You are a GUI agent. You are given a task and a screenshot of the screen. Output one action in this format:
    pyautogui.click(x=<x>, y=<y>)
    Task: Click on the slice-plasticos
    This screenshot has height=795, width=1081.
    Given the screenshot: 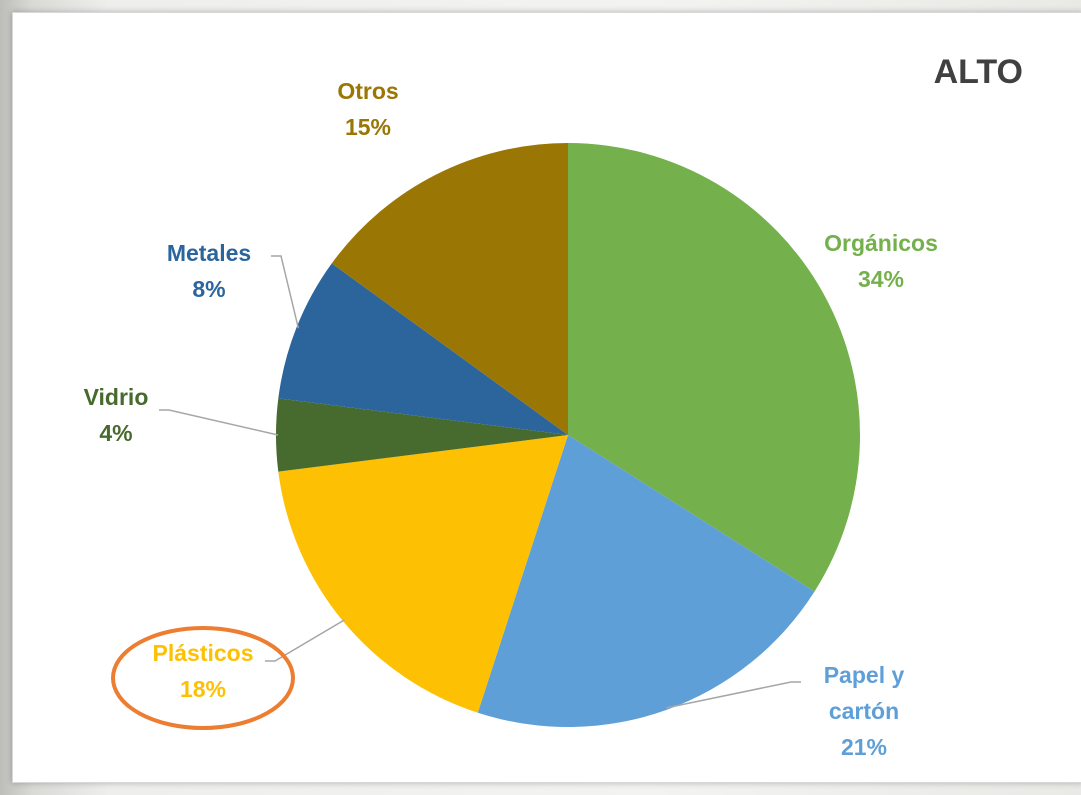 What is the action you would take?
    pyautogui.click(x=423, y=574)
    